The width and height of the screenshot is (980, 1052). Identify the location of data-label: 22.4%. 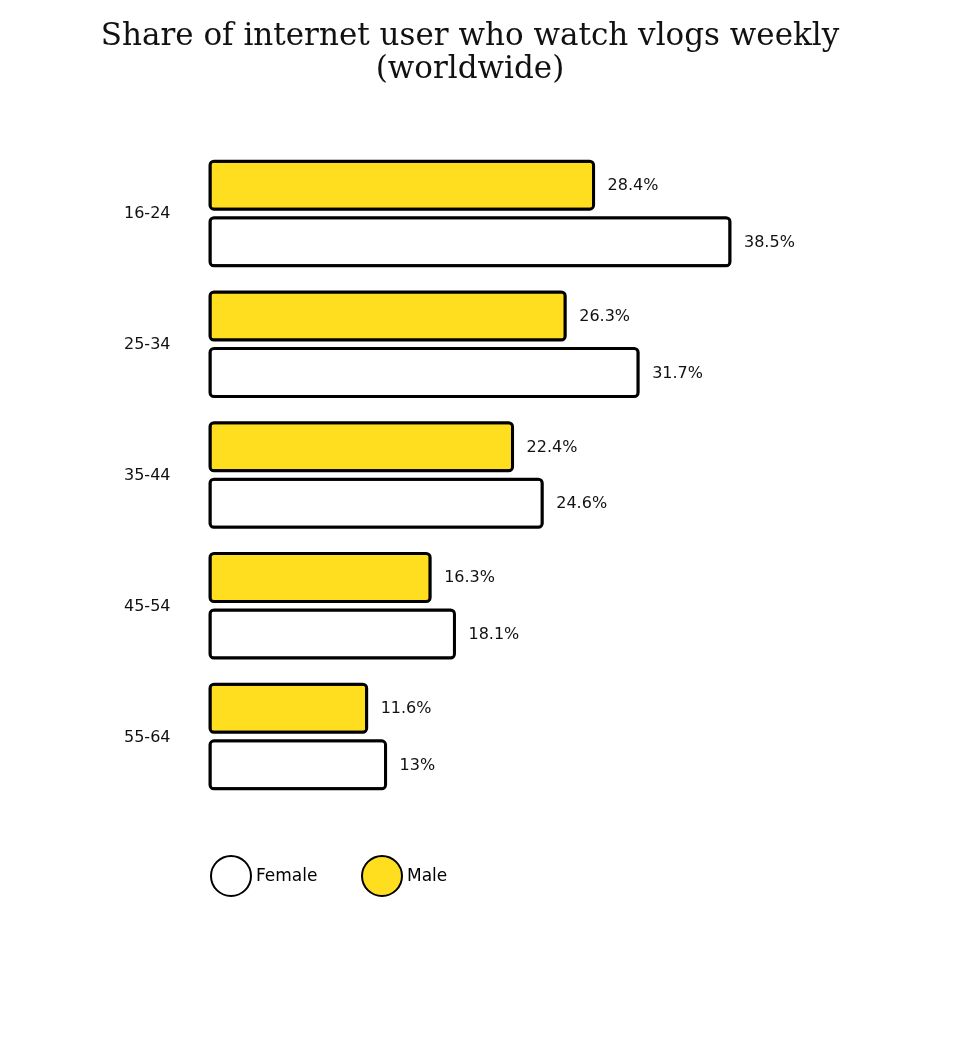
(552, 446).